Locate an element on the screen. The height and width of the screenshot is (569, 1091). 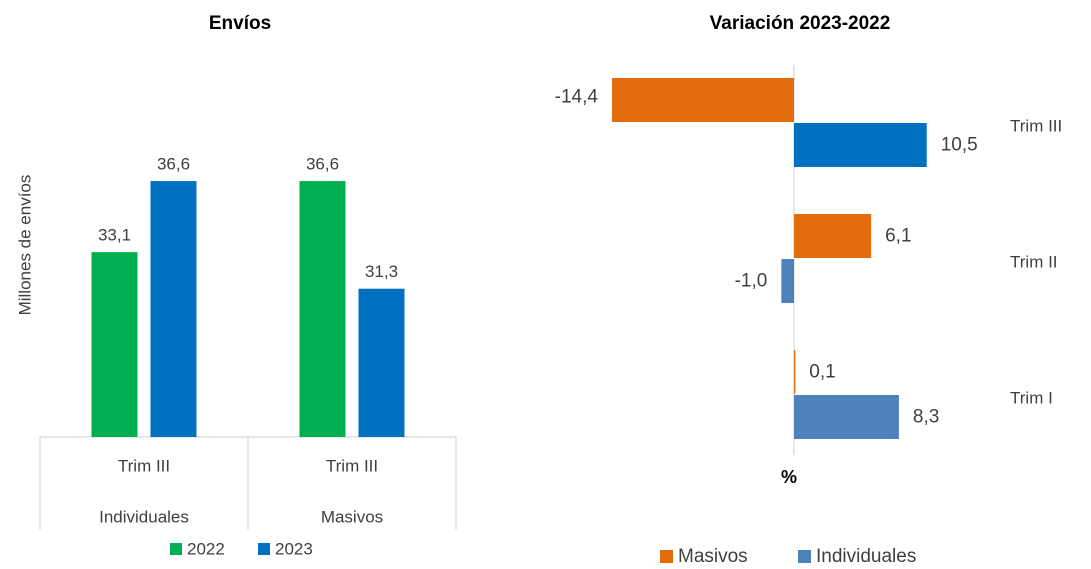
group-label: Individuales is located at coordinates (144, 516).